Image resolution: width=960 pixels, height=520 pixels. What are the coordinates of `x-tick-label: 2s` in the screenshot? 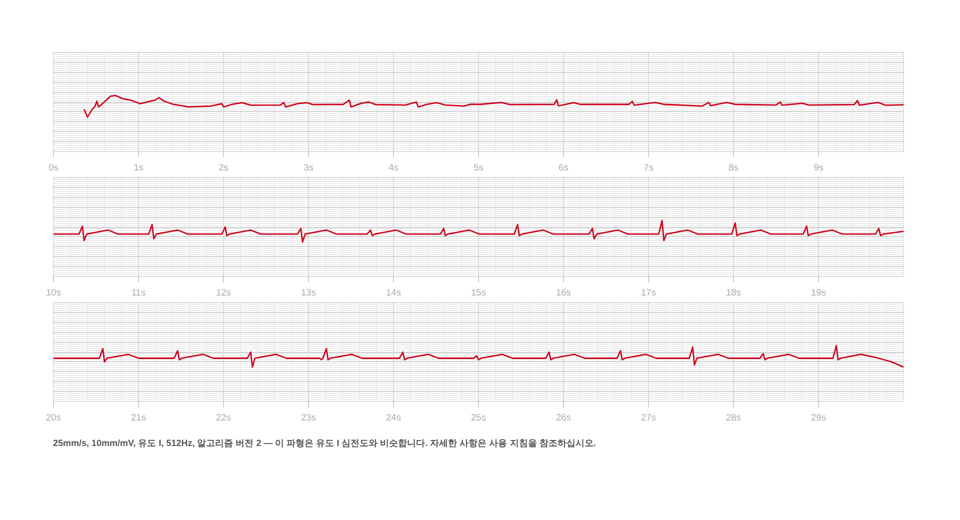 It's located at (223, 167).